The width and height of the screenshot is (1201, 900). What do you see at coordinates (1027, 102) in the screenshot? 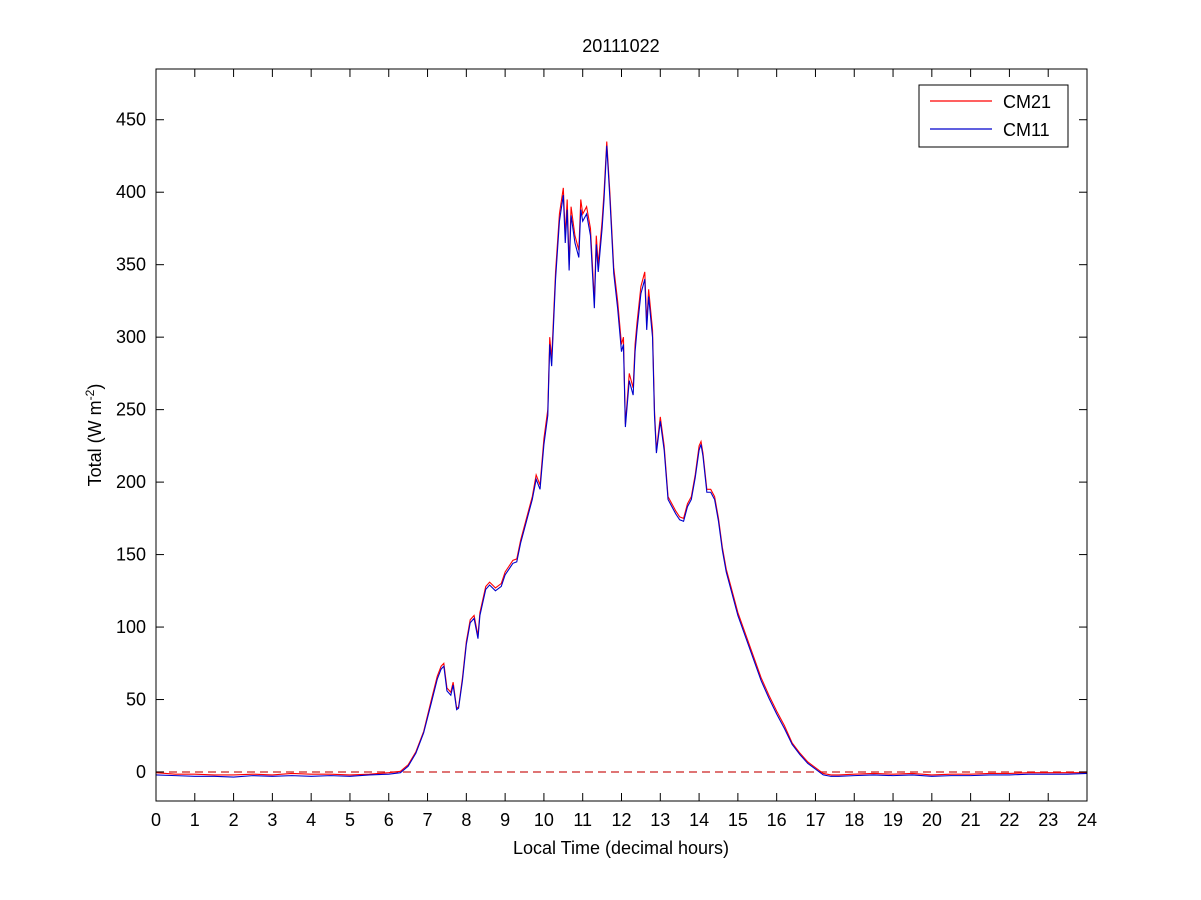
I see `legend-label-cm21: CM21` at bounding box center [1027, 102].